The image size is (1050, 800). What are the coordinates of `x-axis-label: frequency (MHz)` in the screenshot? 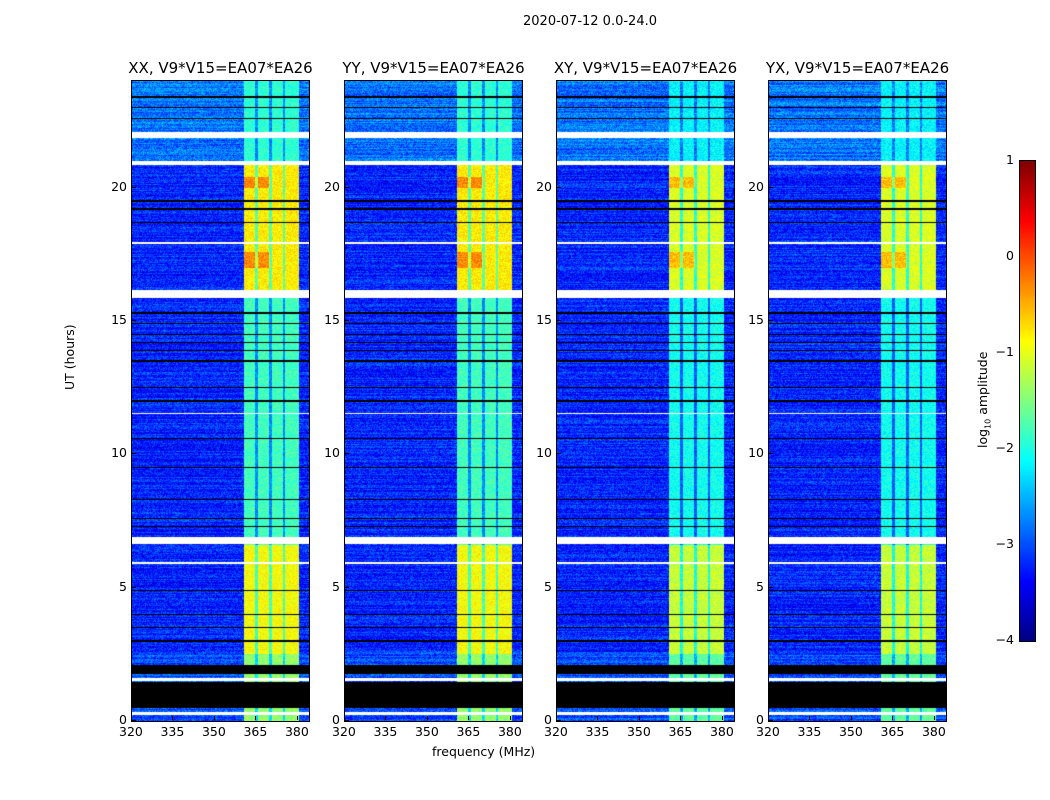 It's located at (484, 751).